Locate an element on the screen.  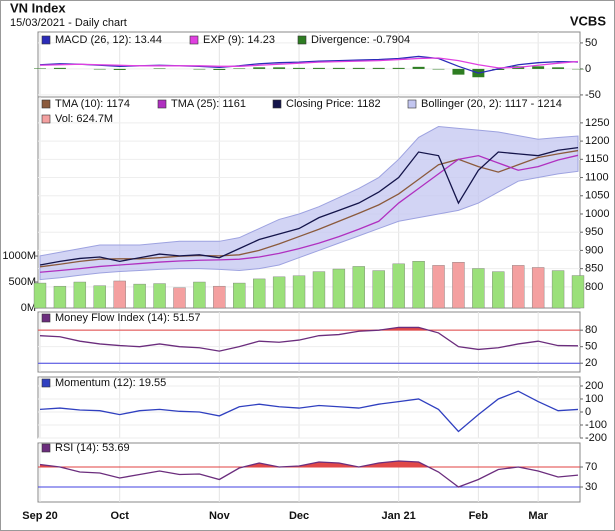
y-tick-label: 200 is located at coordinates (594, 386).